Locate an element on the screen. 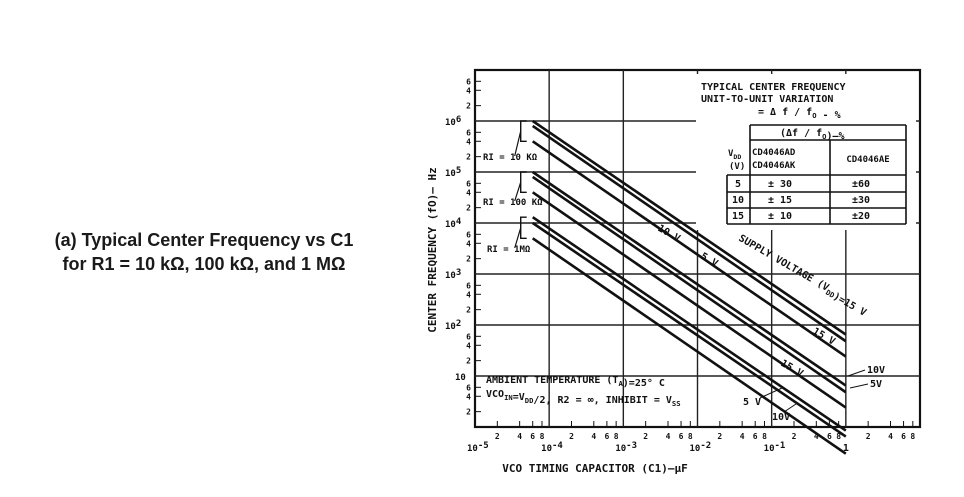 Image resolution: width=964 pixels, height=497 pixels. y-tick-label: 10 is located at coordinates (460, 378).